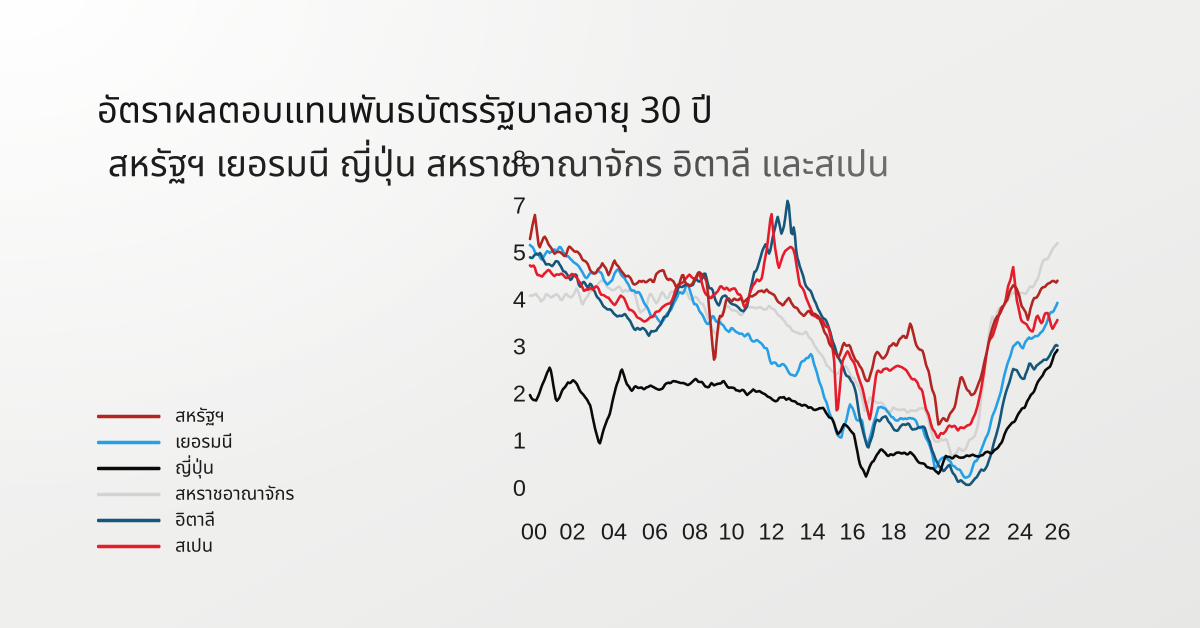  I want to click on svg-text: 7, so click(519, 205).